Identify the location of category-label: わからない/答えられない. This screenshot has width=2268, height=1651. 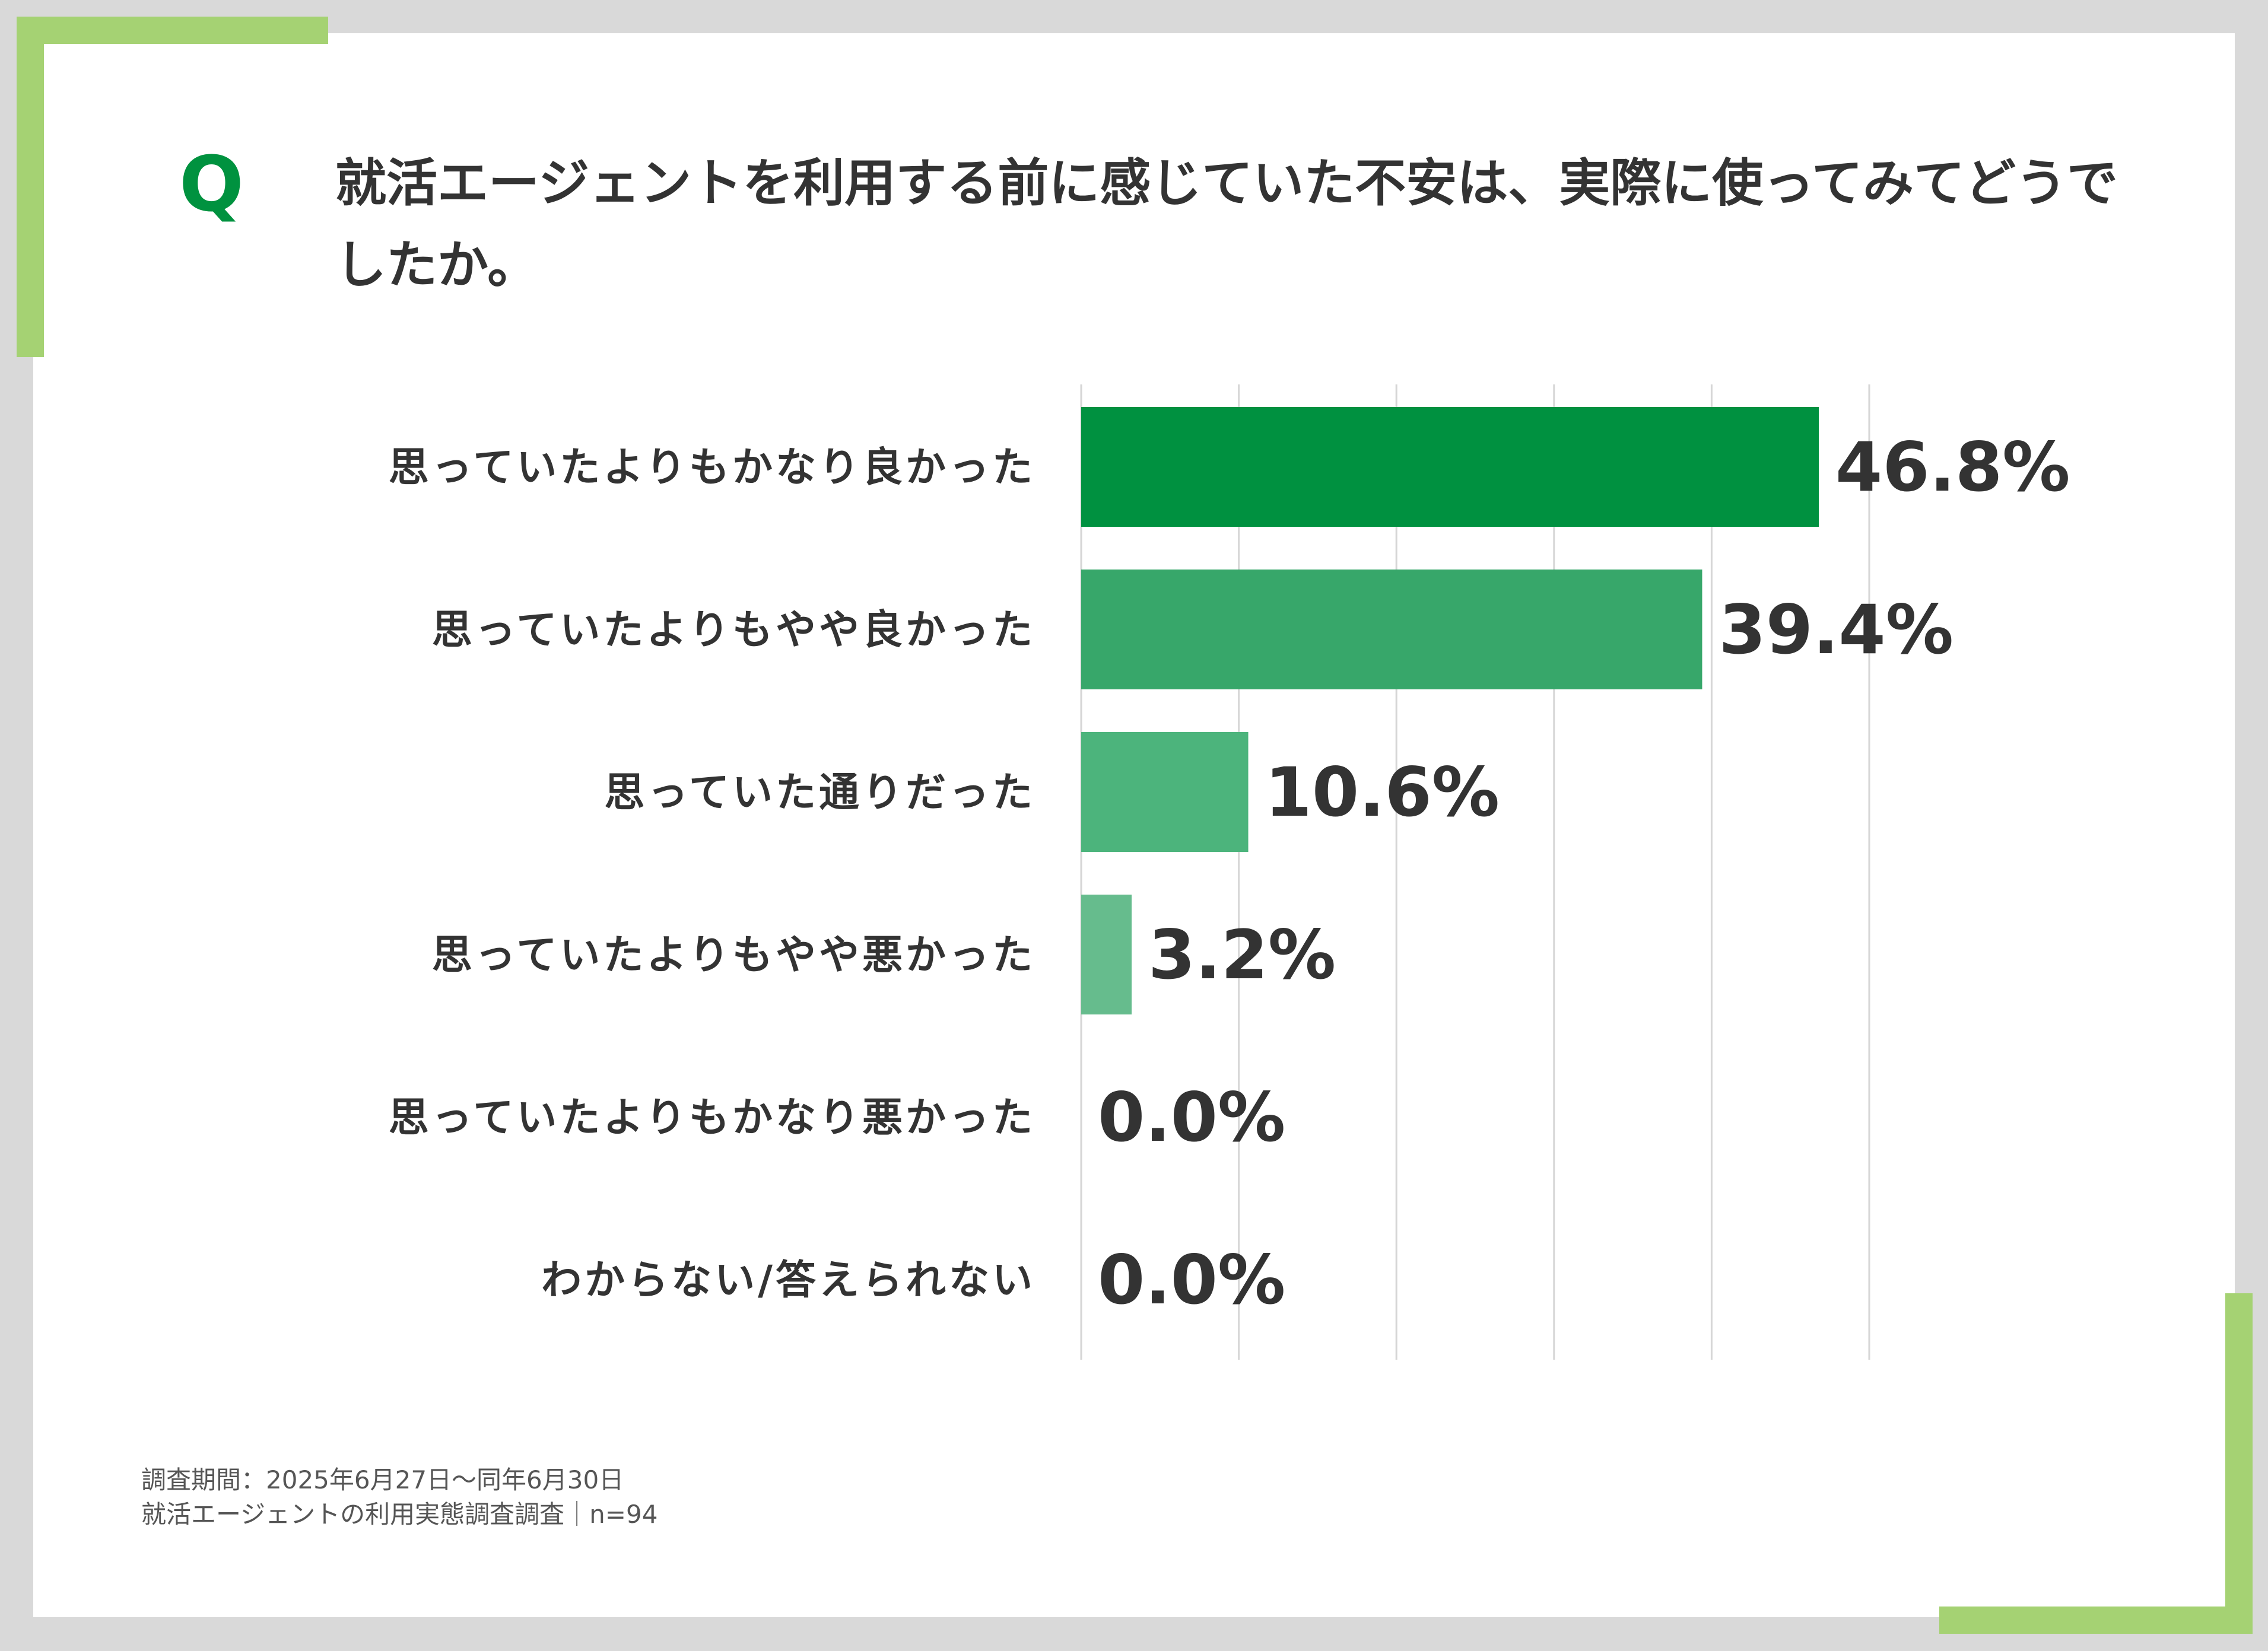
(788, 1280).